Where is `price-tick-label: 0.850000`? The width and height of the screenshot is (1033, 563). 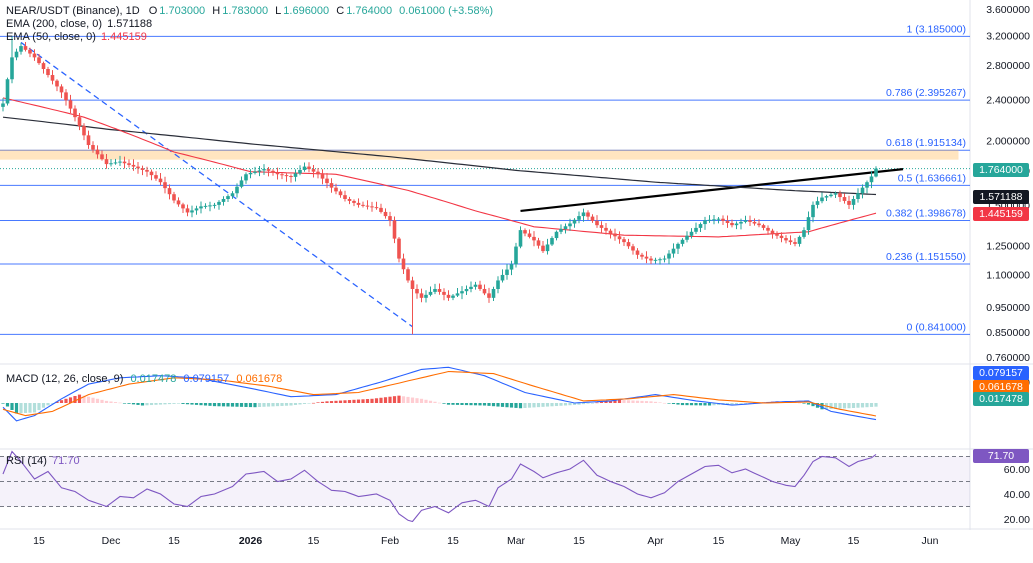 price-tick-label: 0.850000 is located at coordinates (1008, 333).